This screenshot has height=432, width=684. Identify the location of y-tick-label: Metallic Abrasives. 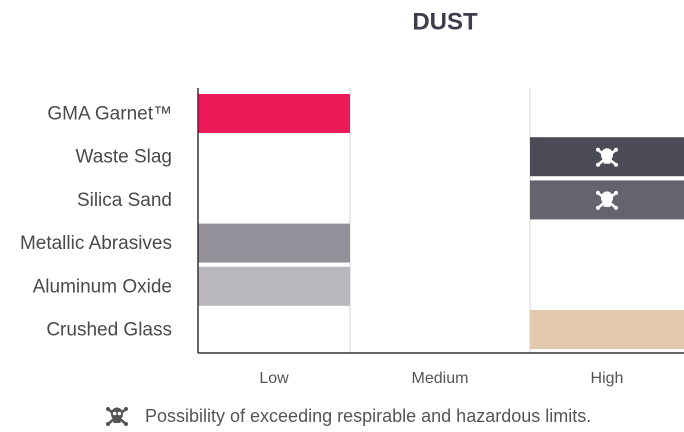
(96, 243).